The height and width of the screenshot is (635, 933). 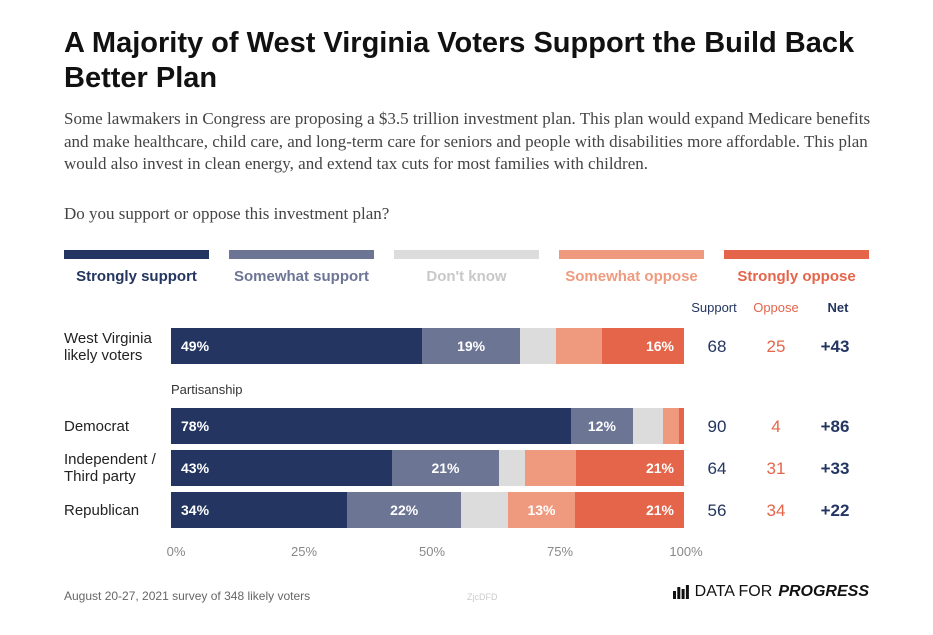 I want to click on legend-item-somewhat-oppose: Somewhat oppose, so click(x=631, y=267).